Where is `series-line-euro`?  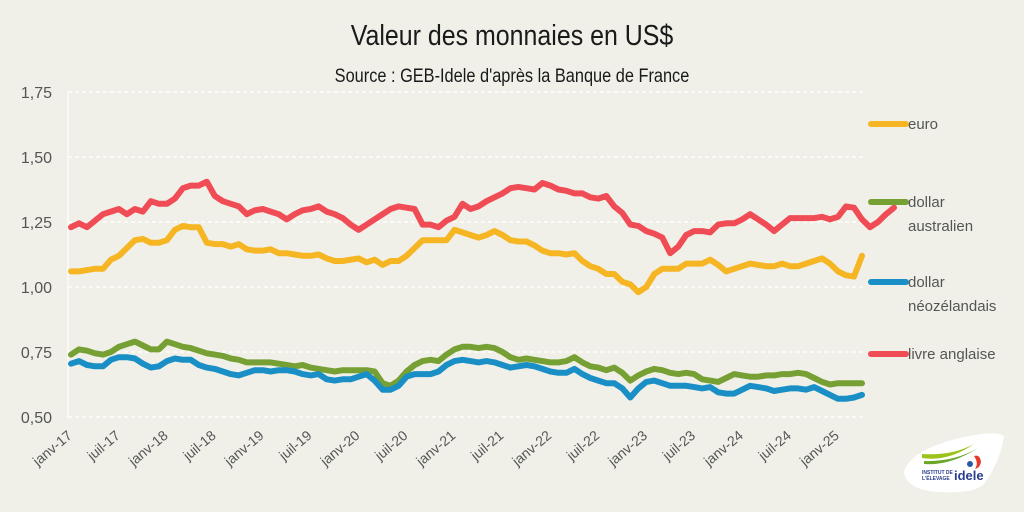 series-line-euro is located at coordinates (466, 259).